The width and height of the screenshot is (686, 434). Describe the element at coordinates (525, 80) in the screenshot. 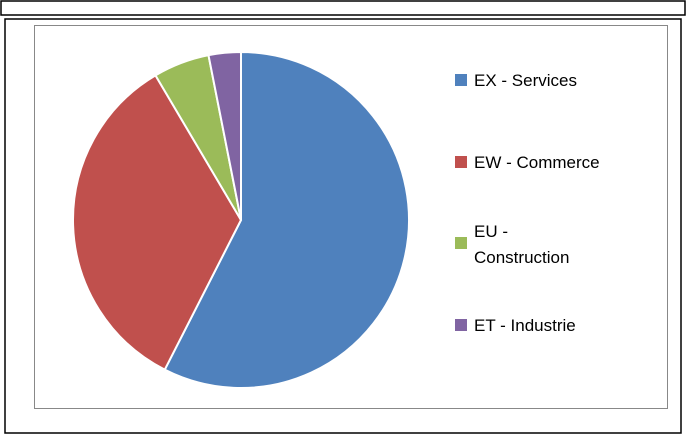

I see `legend-label: EX - Services` at that location.